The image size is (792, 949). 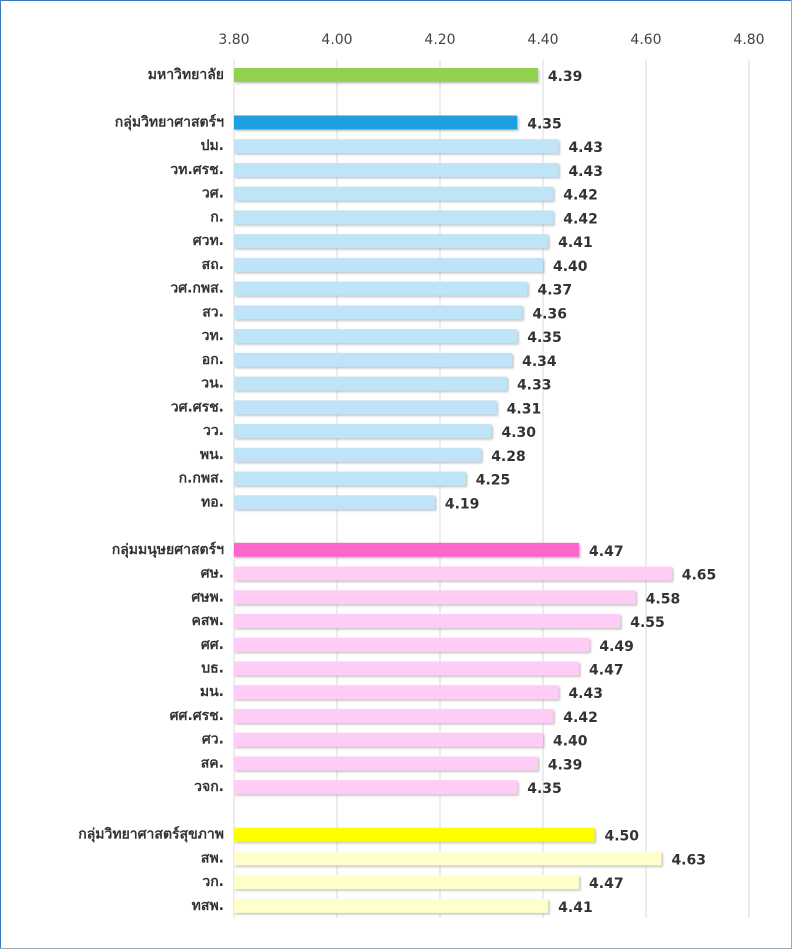 What do you see at coordinates (213, 360) in the screenshot?
I see `y-tick-label: อก.` at bounding box center [213, 360].